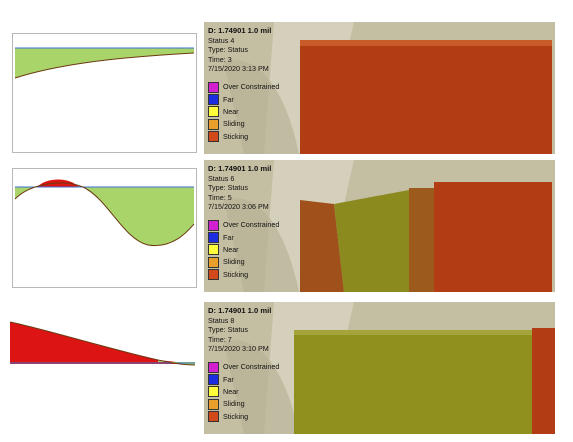  What do you see at coordinates (238, 69) in the screenshot?
I see `legend-date: 7/15/2020 3:13 PM` at bounding box center [238, 69].